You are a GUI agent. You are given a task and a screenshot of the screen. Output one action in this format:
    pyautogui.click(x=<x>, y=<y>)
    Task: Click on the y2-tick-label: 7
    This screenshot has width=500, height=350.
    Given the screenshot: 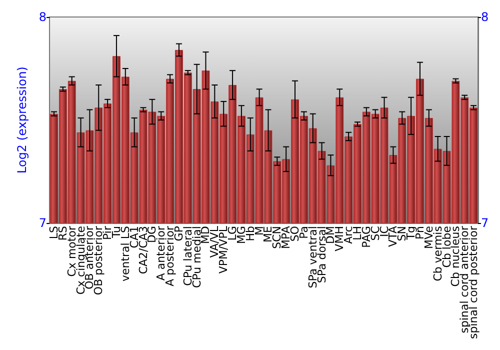 What is the action you would take?
    pyautogui.click(x=485, y=223)
    